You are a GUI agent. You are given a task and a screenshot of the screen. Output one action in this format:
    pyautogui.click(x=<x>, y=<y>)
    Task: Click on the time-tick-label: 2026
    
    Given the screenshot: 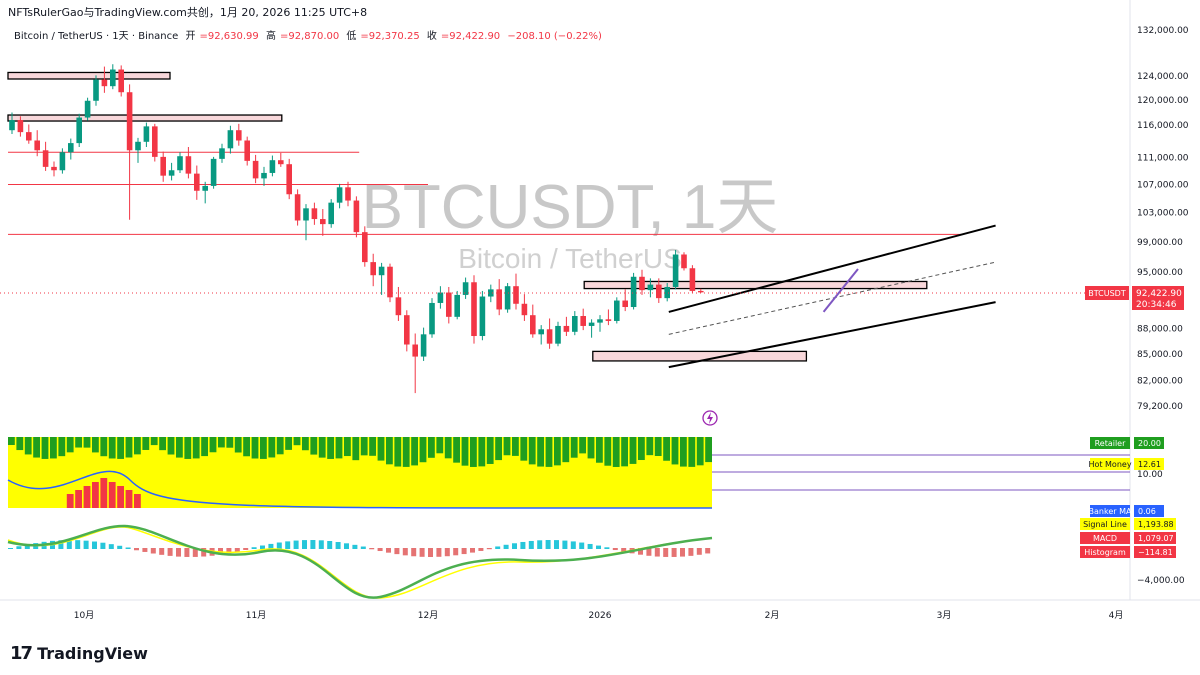 What is the action you would take?
    pyautogui.click(x=600, y=616)
    